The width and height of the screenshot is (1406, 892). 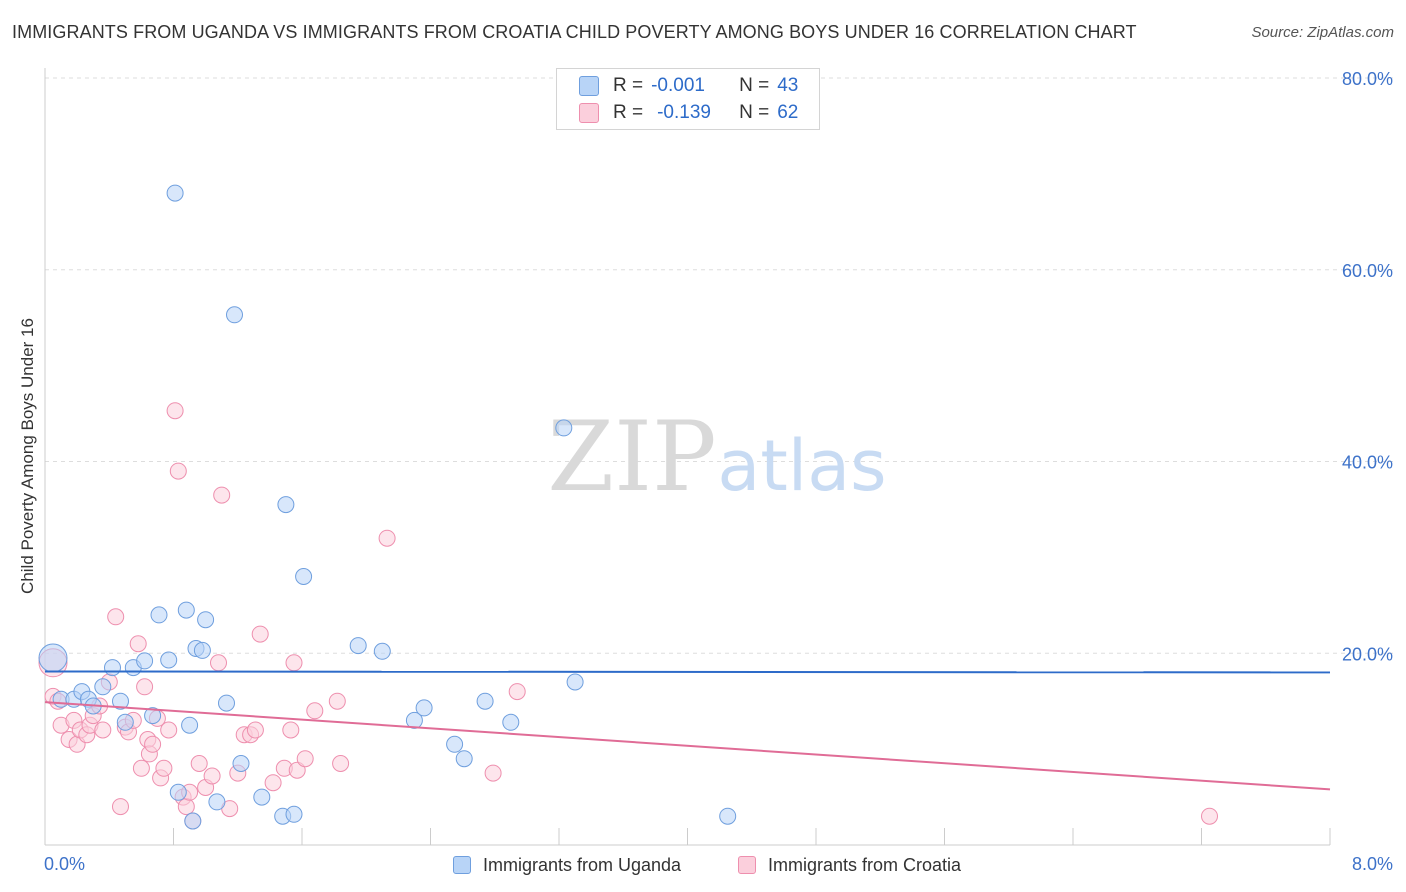 I want to click on trendline-uganda, so click(x=687, y=672).